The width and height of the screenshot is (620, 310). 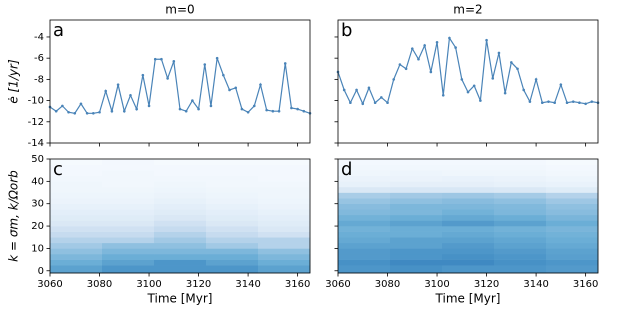 I want to click on y-tick-label: -8, so click(x=39, y=79).